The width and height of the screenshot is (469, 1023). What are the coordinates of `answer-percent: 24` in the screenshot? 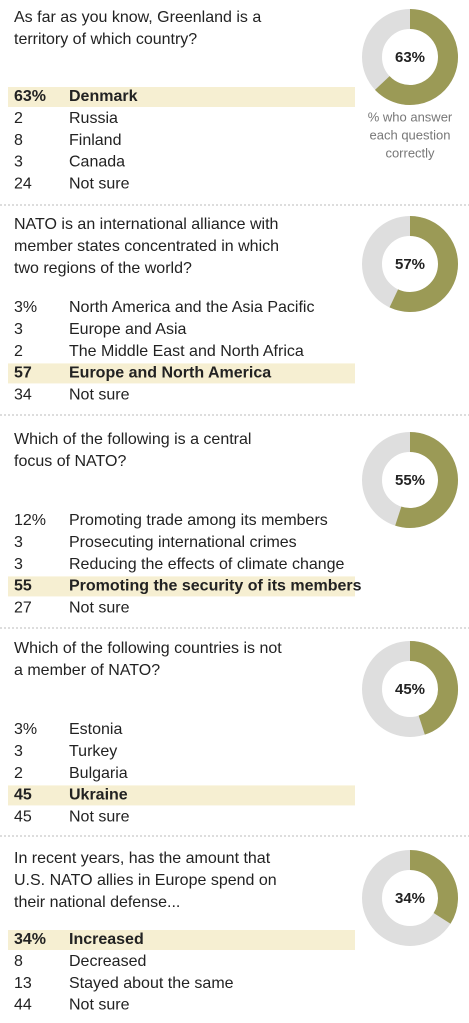 It's located at (23, 183).